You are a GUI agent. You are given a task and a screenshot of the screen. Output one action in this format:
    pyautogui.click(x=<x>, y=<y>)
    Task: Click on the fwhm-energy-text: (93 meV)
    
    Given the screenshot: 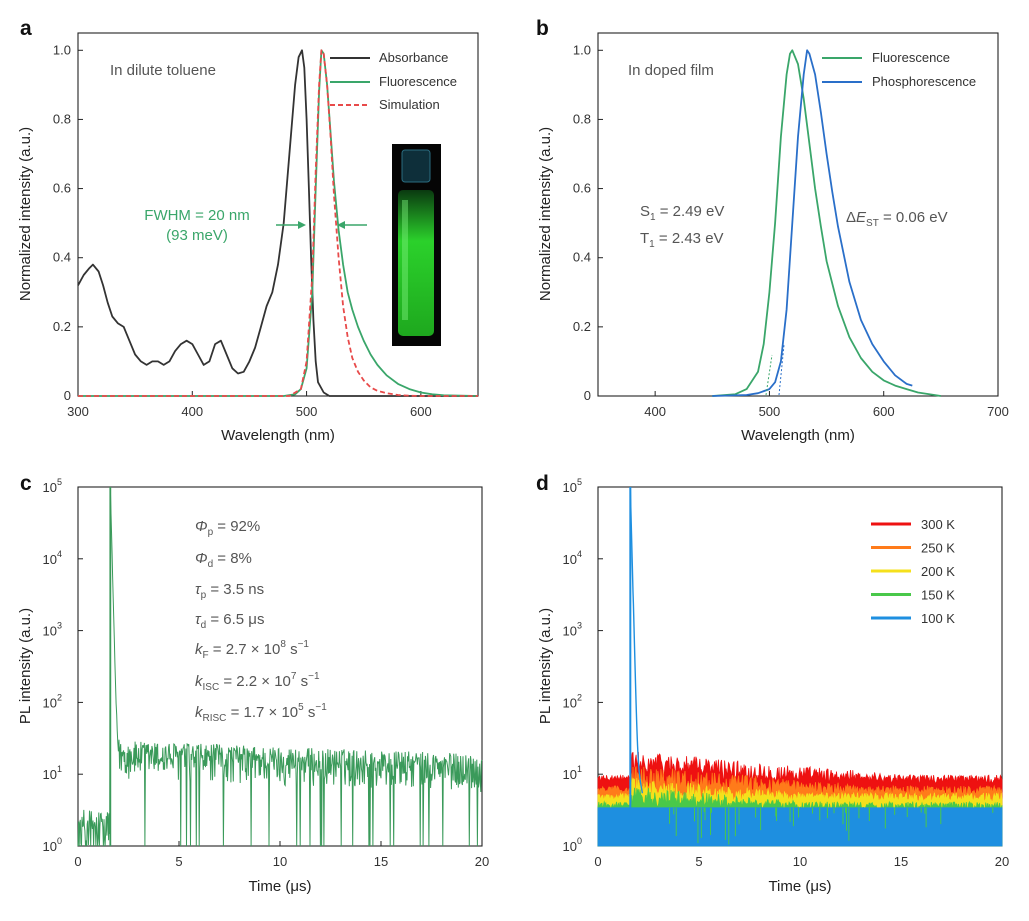 What is the action you would take?
    pyautogui.click(x=197, y=235)
    